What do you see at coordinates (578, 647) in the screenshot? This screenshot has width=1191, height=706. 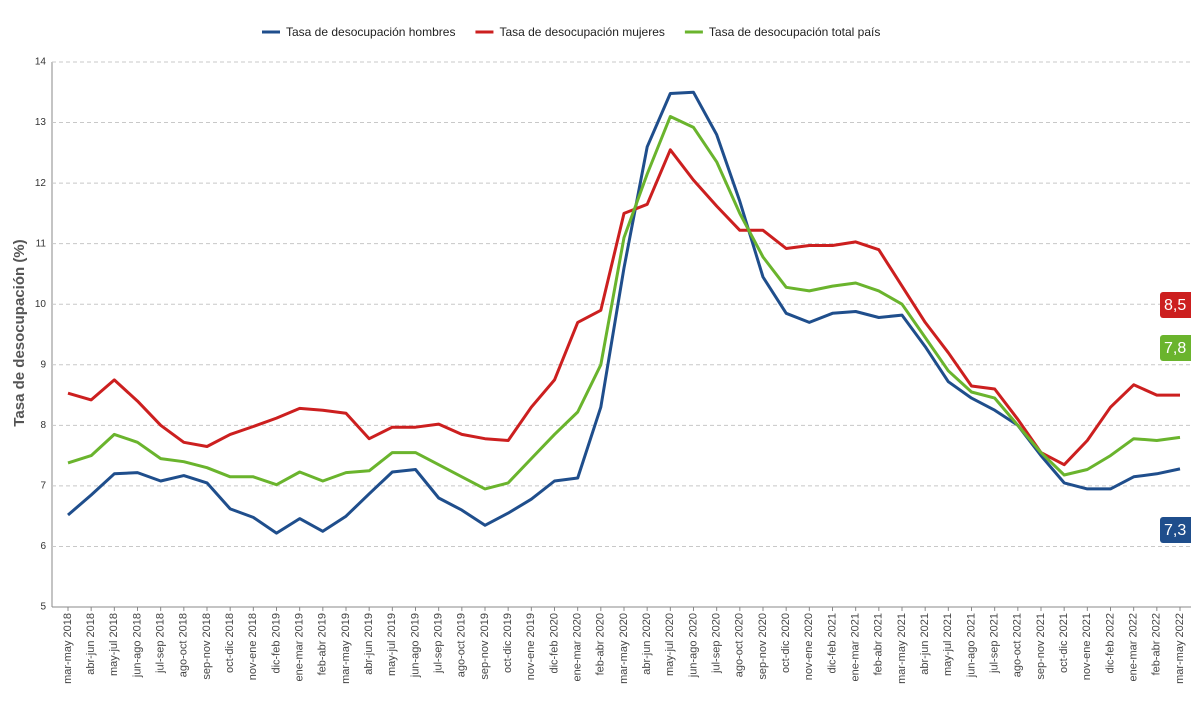 I see `x-tick-label: ene-mar 2020` at bounding box center [578, 647].